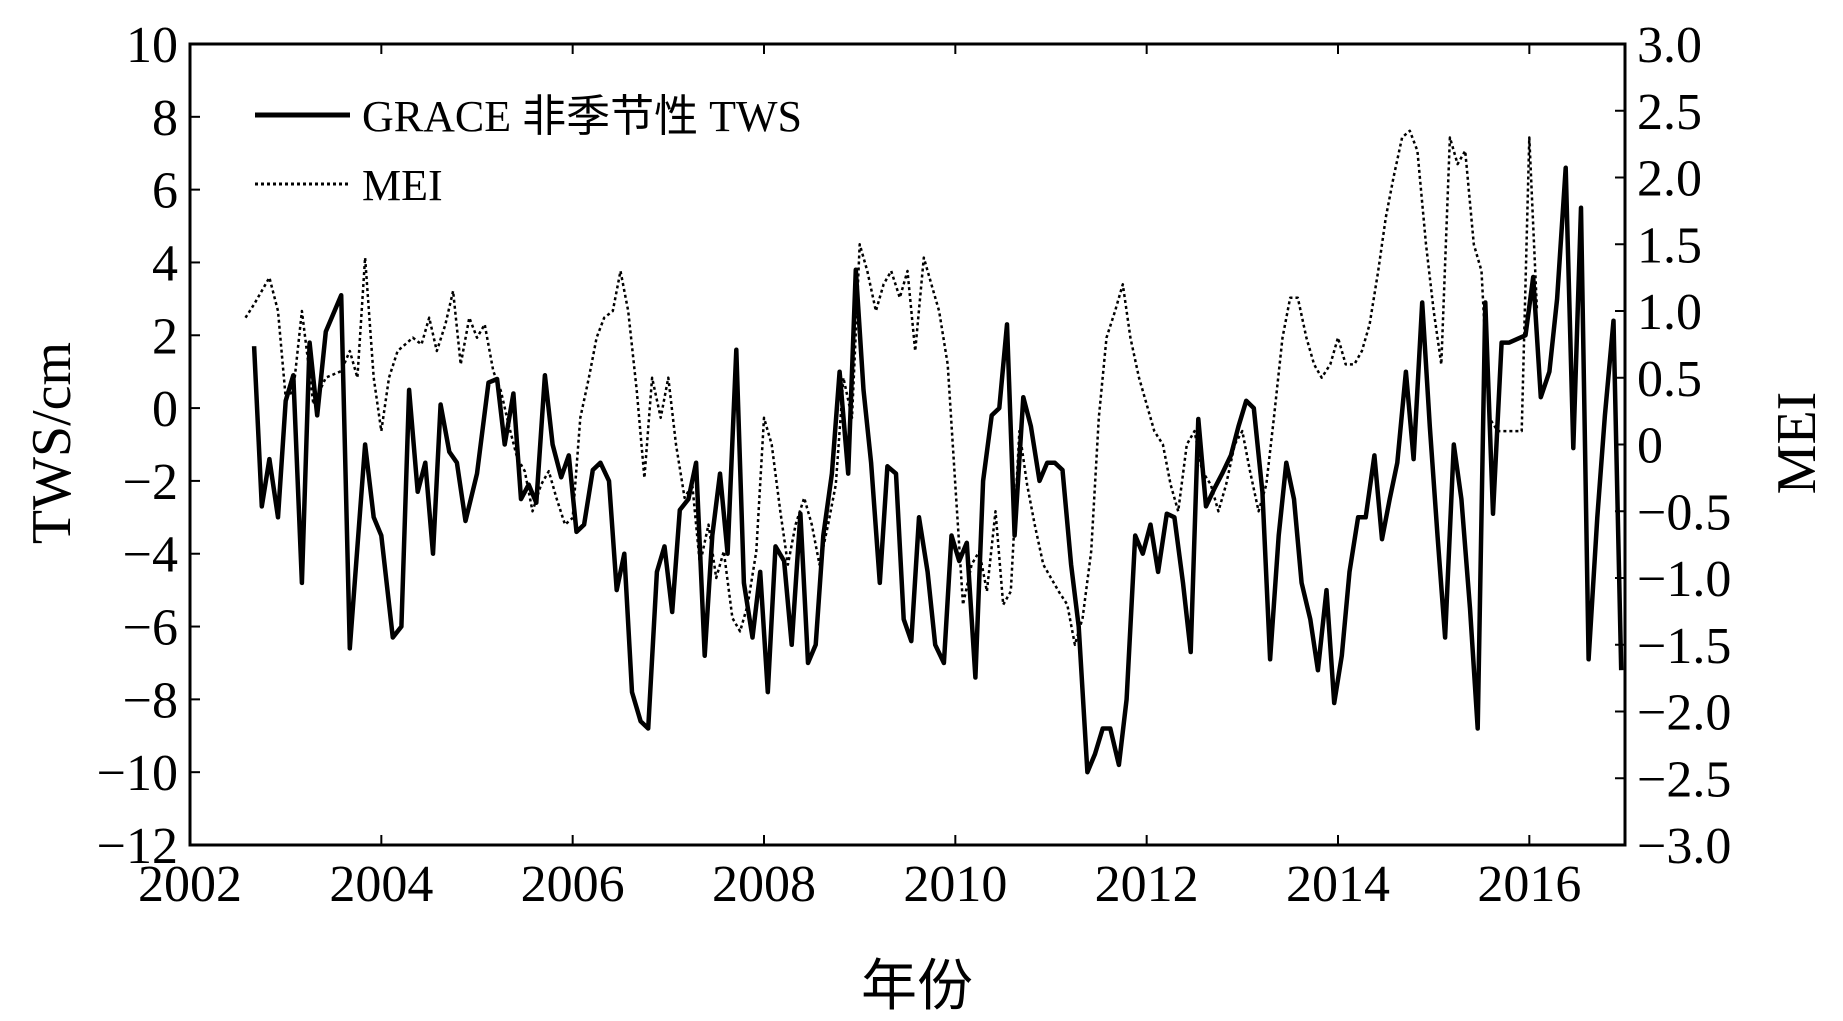 Image resolution: width=1843 pixels, height=1021 pixels. Describe the element at coordinates (1147, 884) in the screenshot. I see `x-tick-label: 2012` at that location.